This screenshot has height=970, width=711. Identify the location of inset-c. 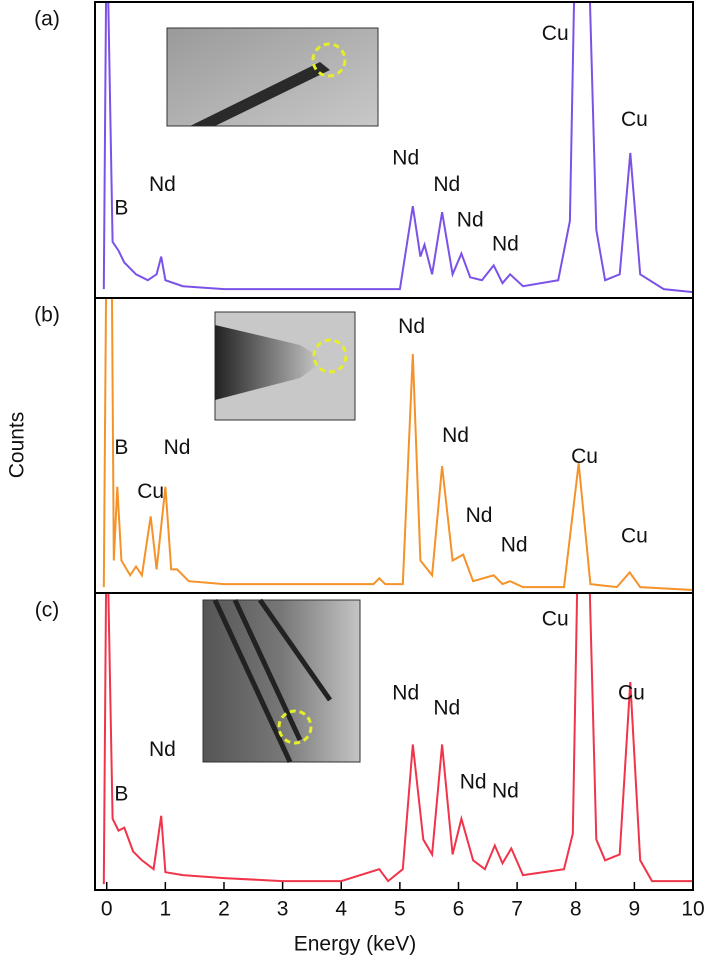
(281, 681).